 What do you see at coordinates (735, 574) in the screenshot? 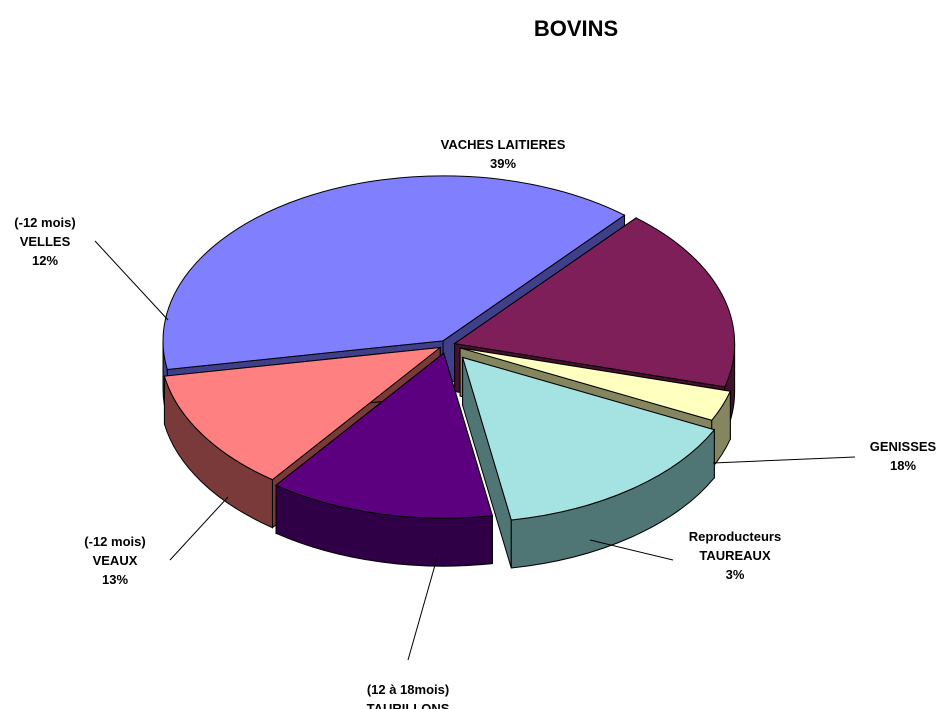
I see `slice-percent-label: 3%` at bounding box center [735, 574].